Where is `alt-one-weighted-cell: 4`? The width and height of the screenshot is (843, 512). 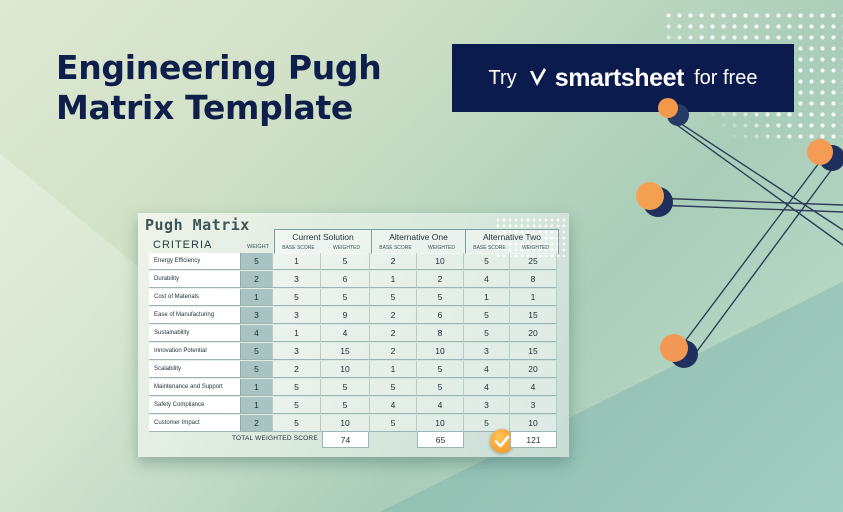
alt-one-weighted-cell: 4 is located at coordinates (440, 405).